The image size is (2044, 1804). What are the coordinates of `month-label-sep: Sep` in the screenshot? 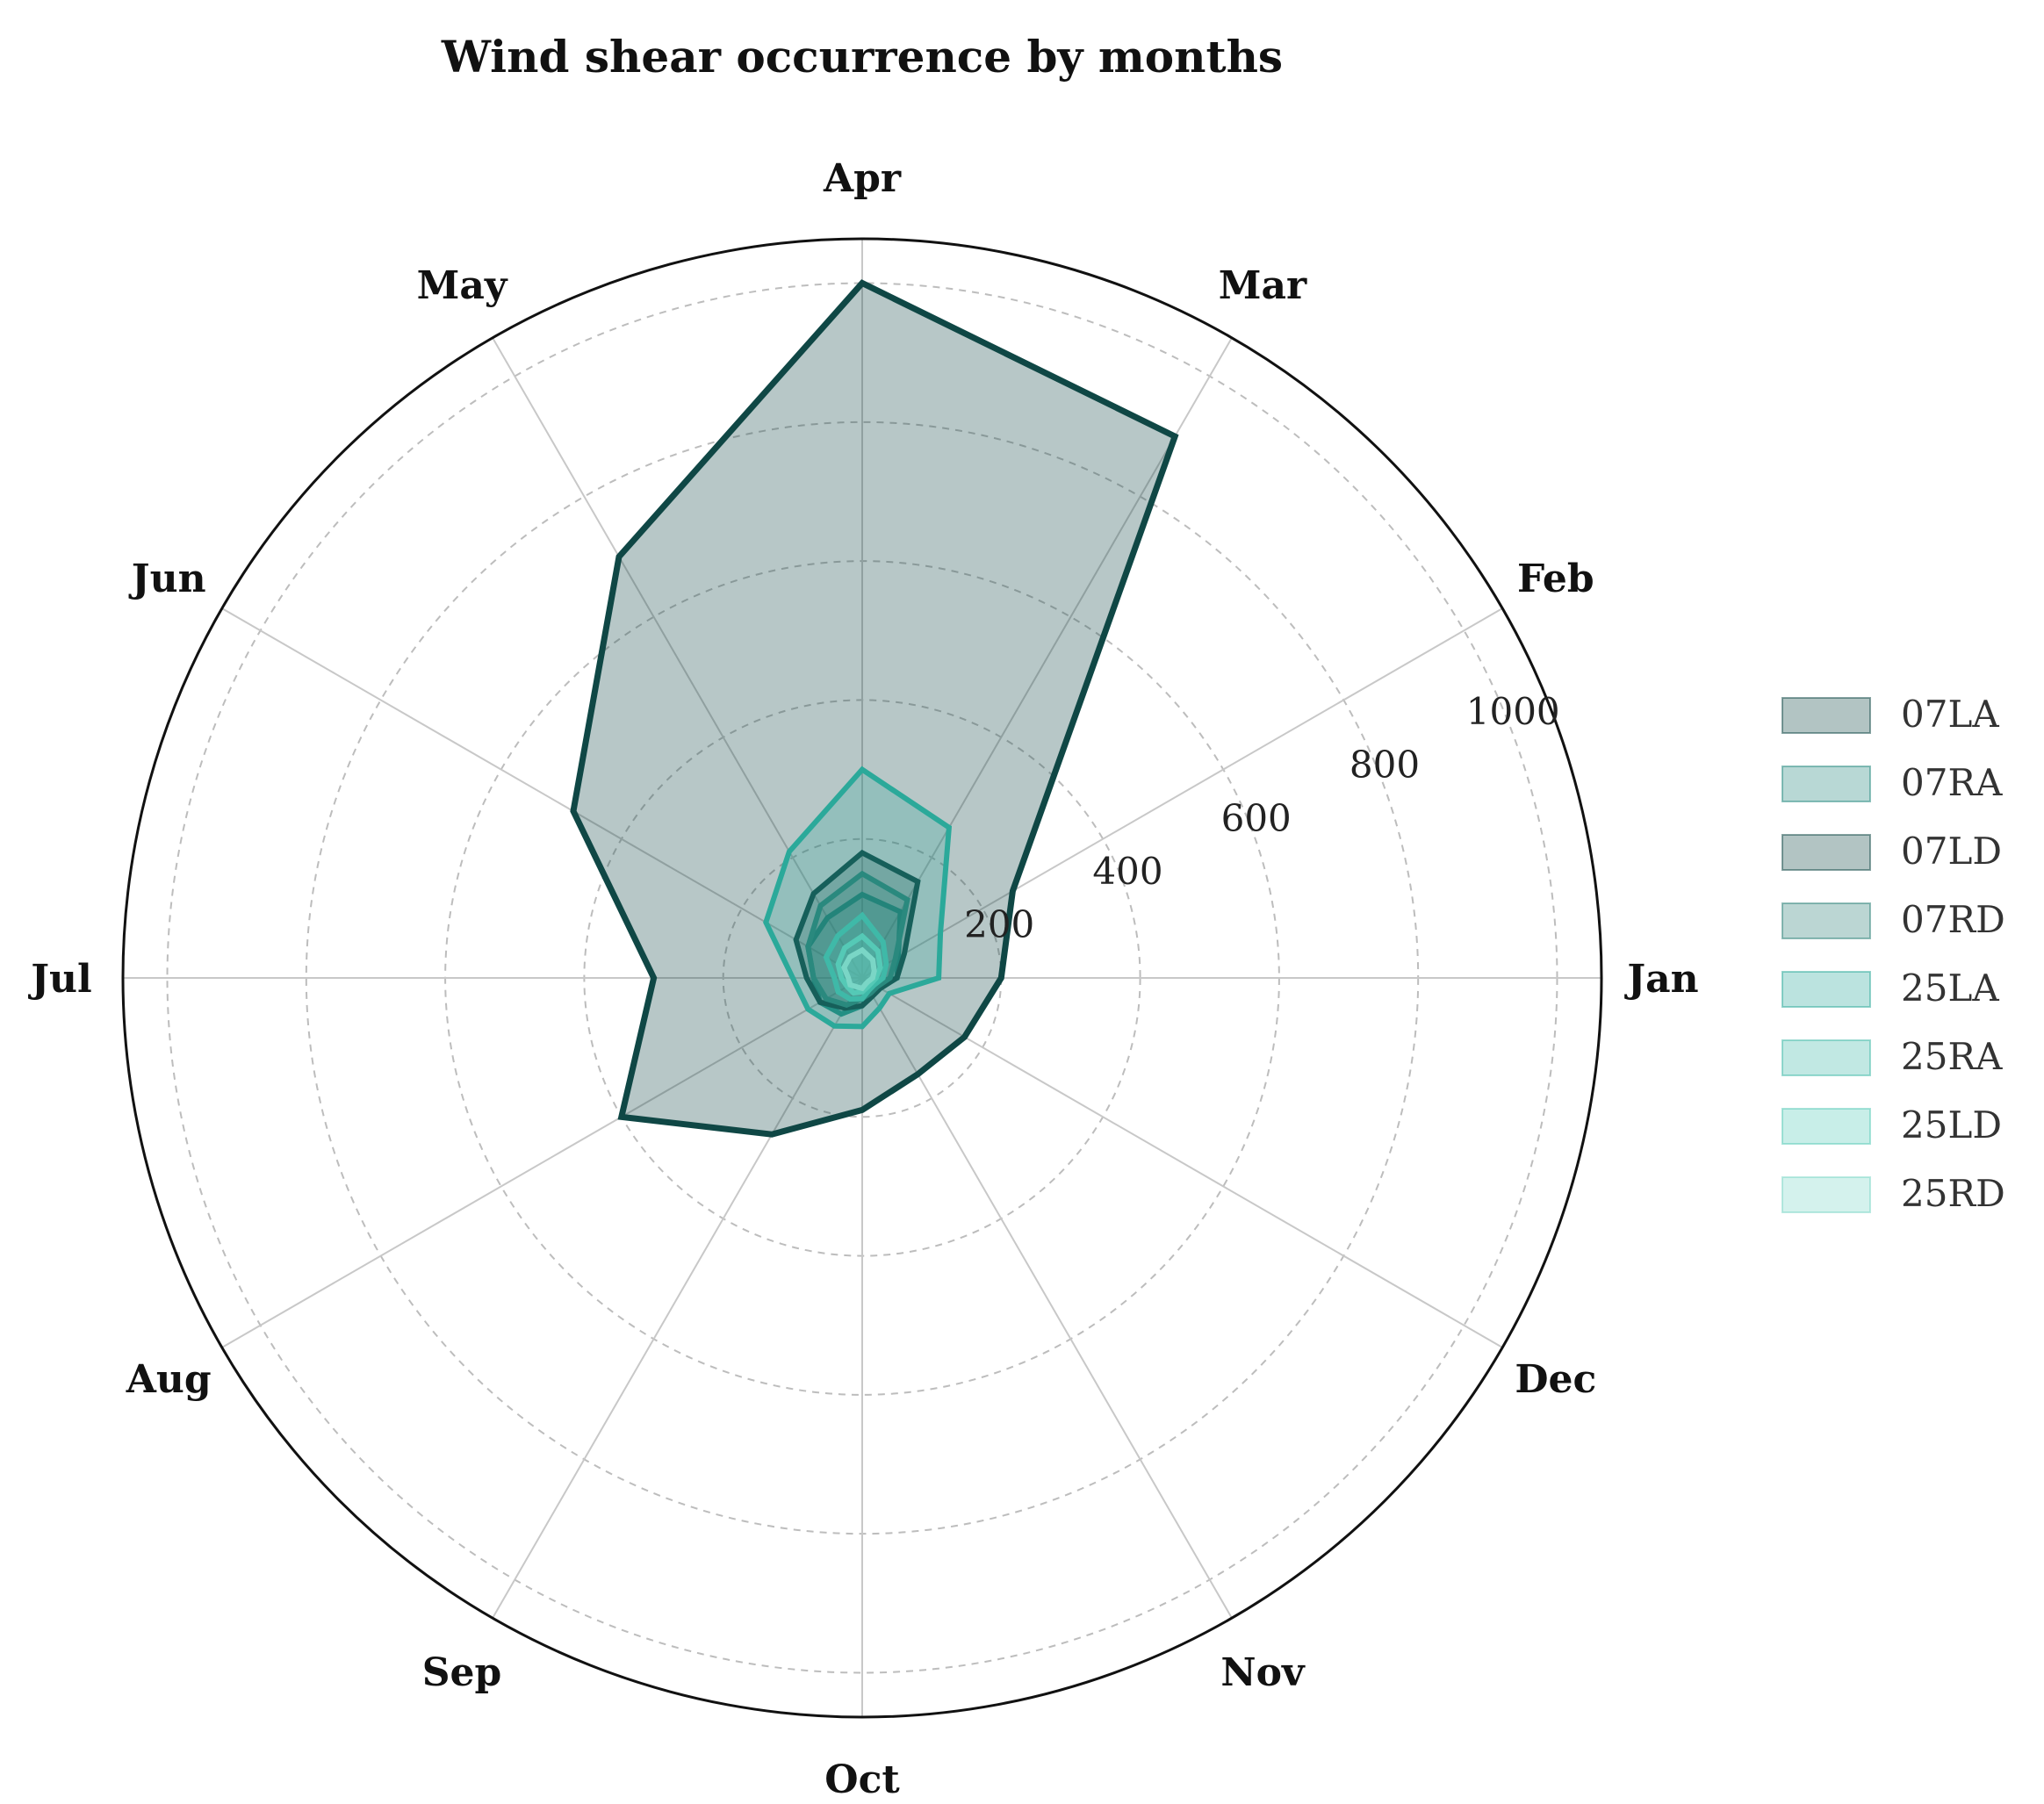 It's located at (462, 1672).